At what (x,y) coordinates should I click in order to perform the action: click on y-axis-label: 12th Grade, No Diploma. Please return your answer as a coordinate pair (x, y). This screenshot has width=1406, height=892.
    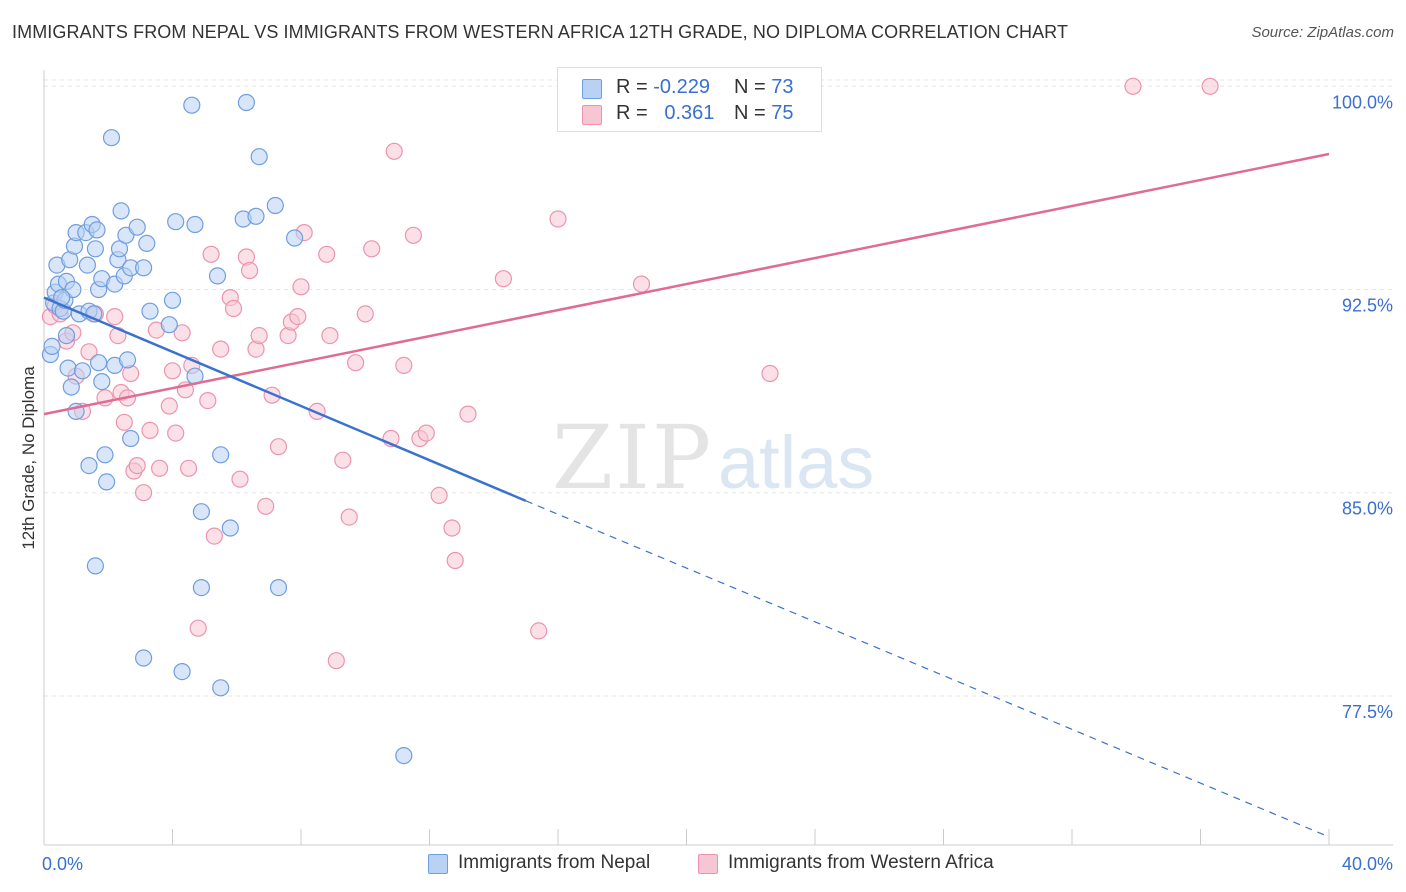
    Looking at the image, I should click on (28, 458).